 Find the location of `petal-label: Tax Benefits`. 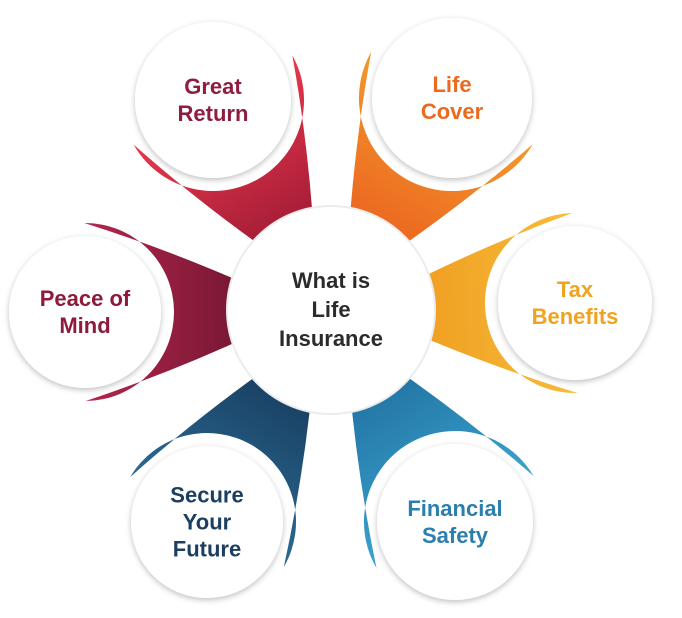

petal-label: Tax Benefits is located at coordinates (575, 303).